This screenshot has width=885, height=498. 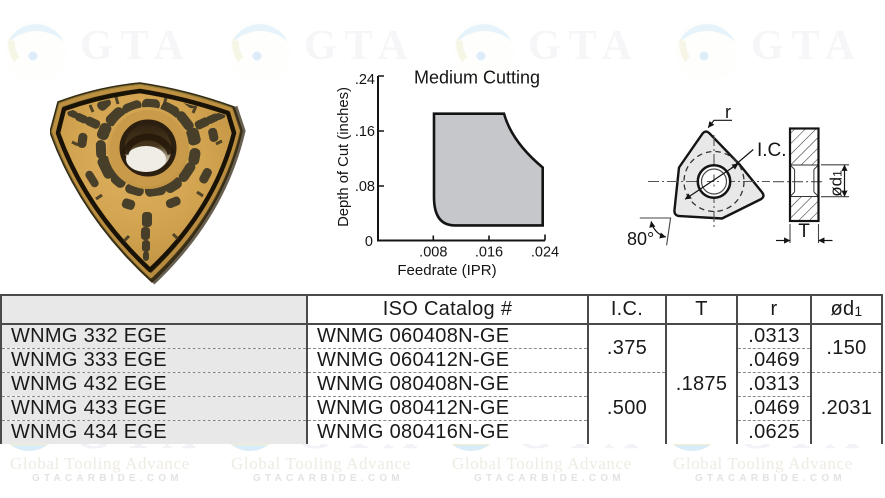 What do you see at coordinates (772, 150) in the screenshot?
I see `svg-text: I.C.` at bounding box center [772, 150].